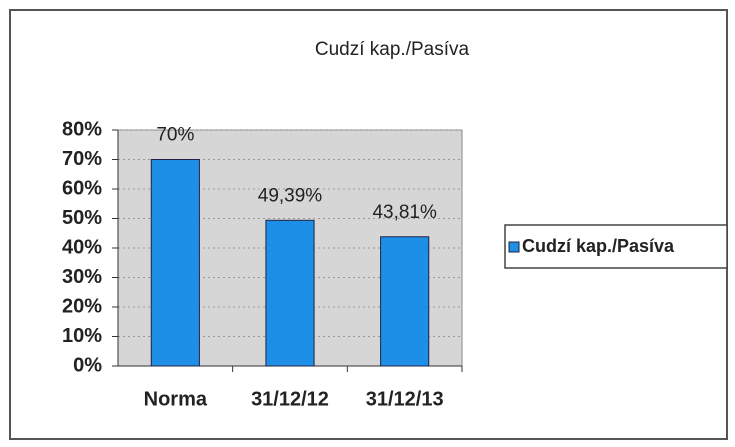 The width and height of the screenshot is (735, 447). Describe the element at coordinates (82, 277) in the screenshot. I see `y-tick-label: 30%` at that location.